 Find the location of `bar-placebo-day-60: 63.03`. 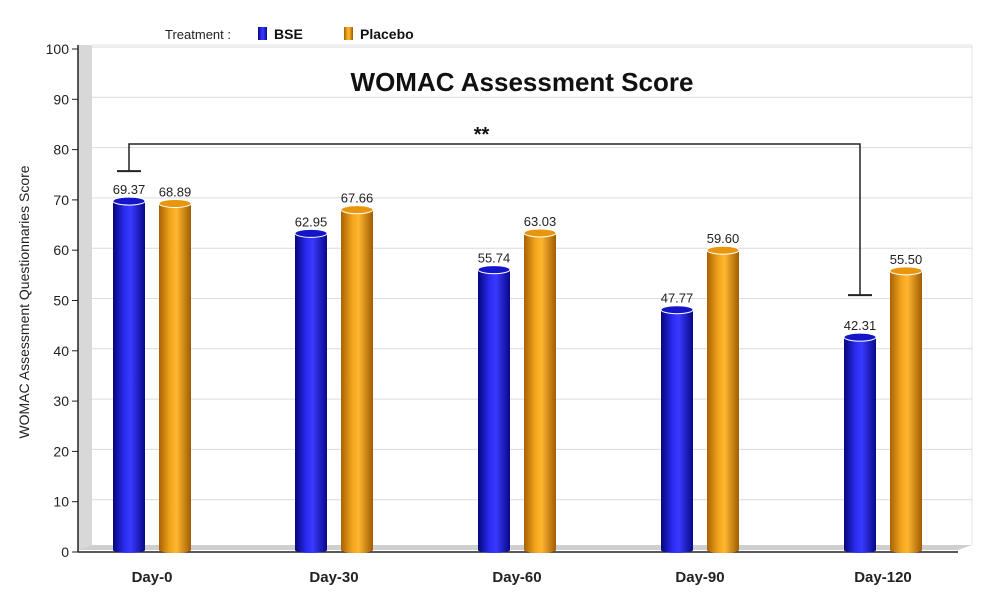

bar-placebo-day-60: 63.03 is located at coordinates (540, 383).